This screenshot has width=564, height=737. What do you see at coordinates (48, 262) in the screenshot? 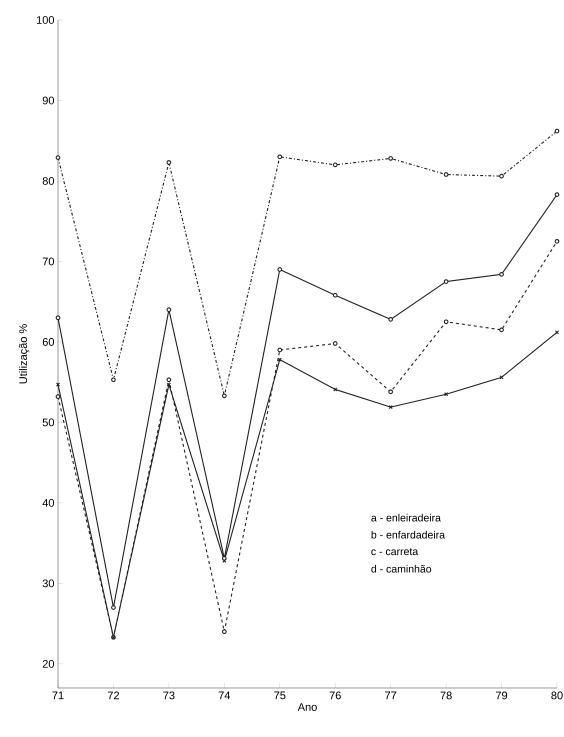
I see `y-tick-label: 70` at bounding box center [48, 262].